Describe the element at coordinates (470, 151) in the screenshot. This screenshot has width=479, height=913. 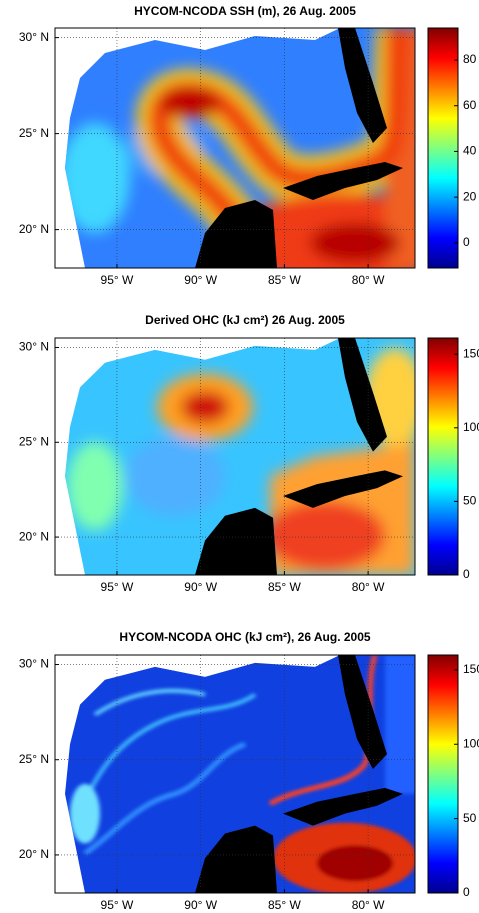
I see `colorbar-tick-label: 40` at that location.